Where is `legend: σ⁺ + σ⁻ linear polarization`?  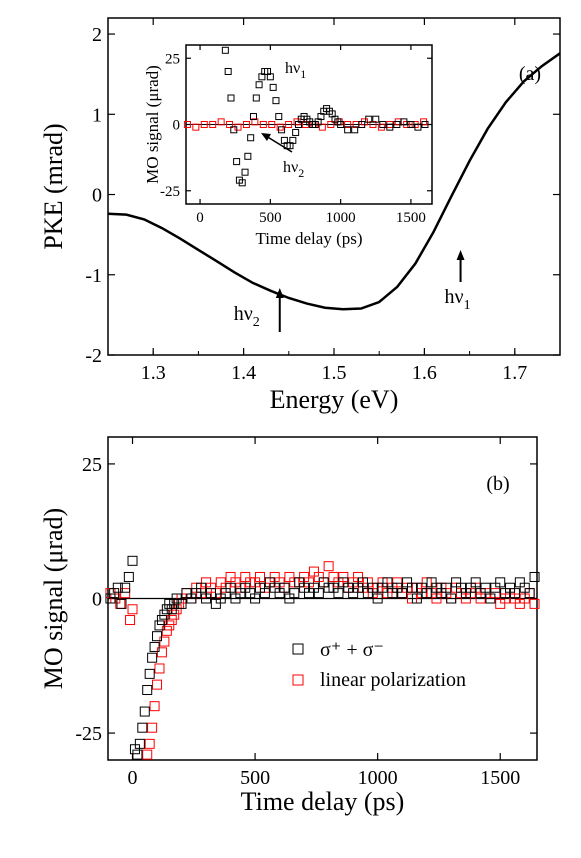
legend: σ⁺ + σ⁻ linear polarization is located at coordinates (379, 665).